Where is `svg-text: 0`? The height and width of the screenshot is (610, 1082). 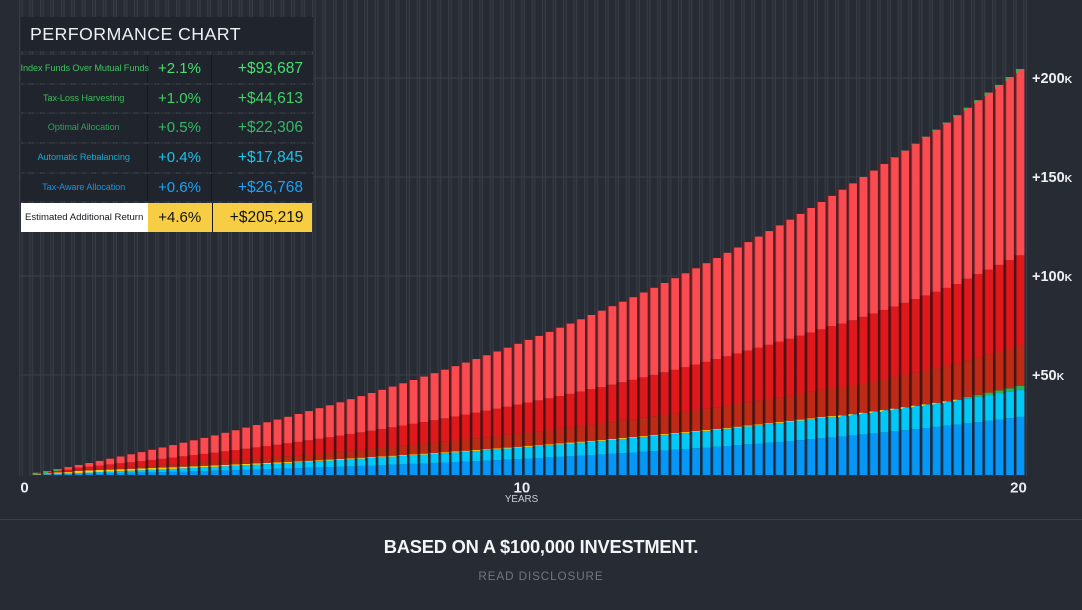 svg-text: 0 is located at coordinates (24, 488).